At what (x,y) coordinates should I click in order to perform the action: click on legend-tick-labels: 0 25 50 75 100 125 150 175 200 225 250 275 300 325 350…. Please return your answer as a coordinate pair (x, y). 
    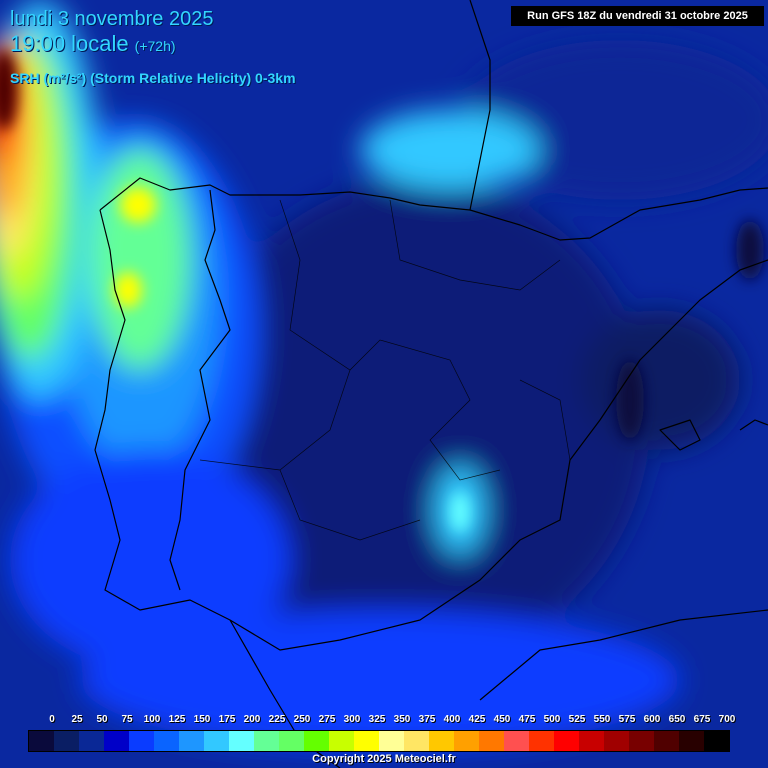
    Looking at the image, I should click on (384, 721).